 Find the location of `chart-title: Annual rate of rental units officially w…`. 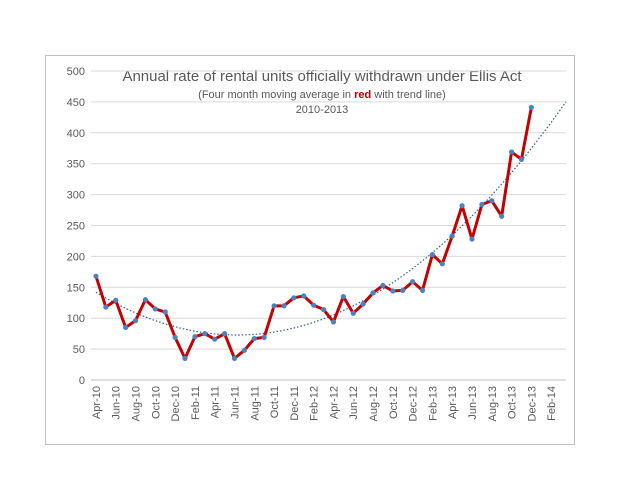

chart-title: Annual rate of rental units officially w… is located at coordinates (322, 76).